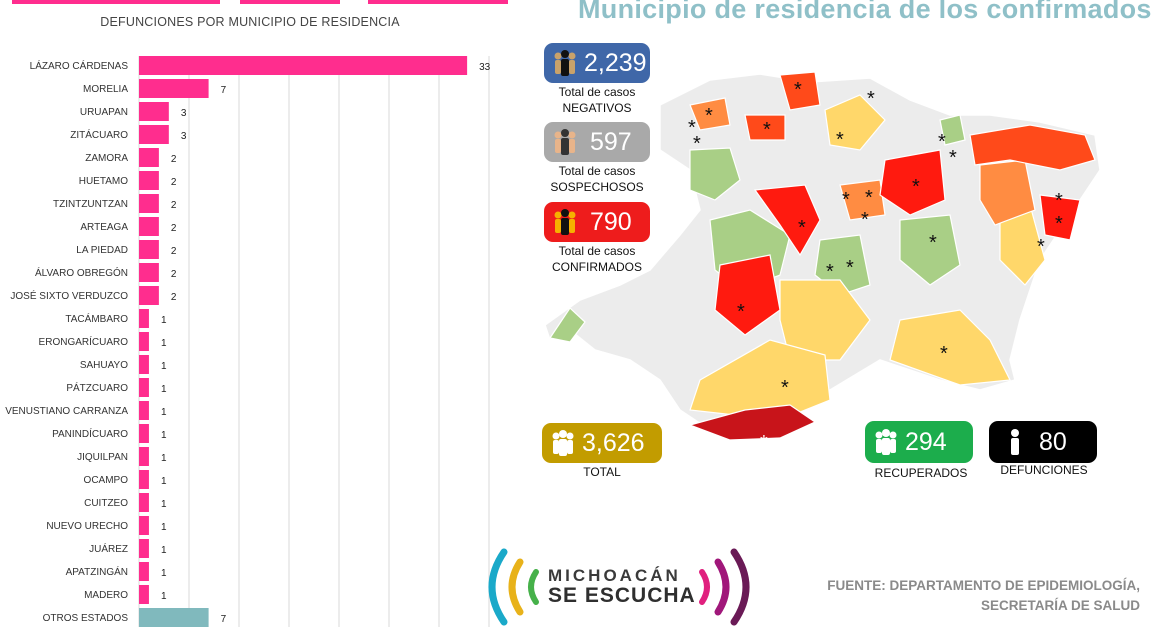 The width and height of the screenshot is (1171, 641). I want to click on category-label: ÁLVARO OBREGÓN, so click(81, 272).